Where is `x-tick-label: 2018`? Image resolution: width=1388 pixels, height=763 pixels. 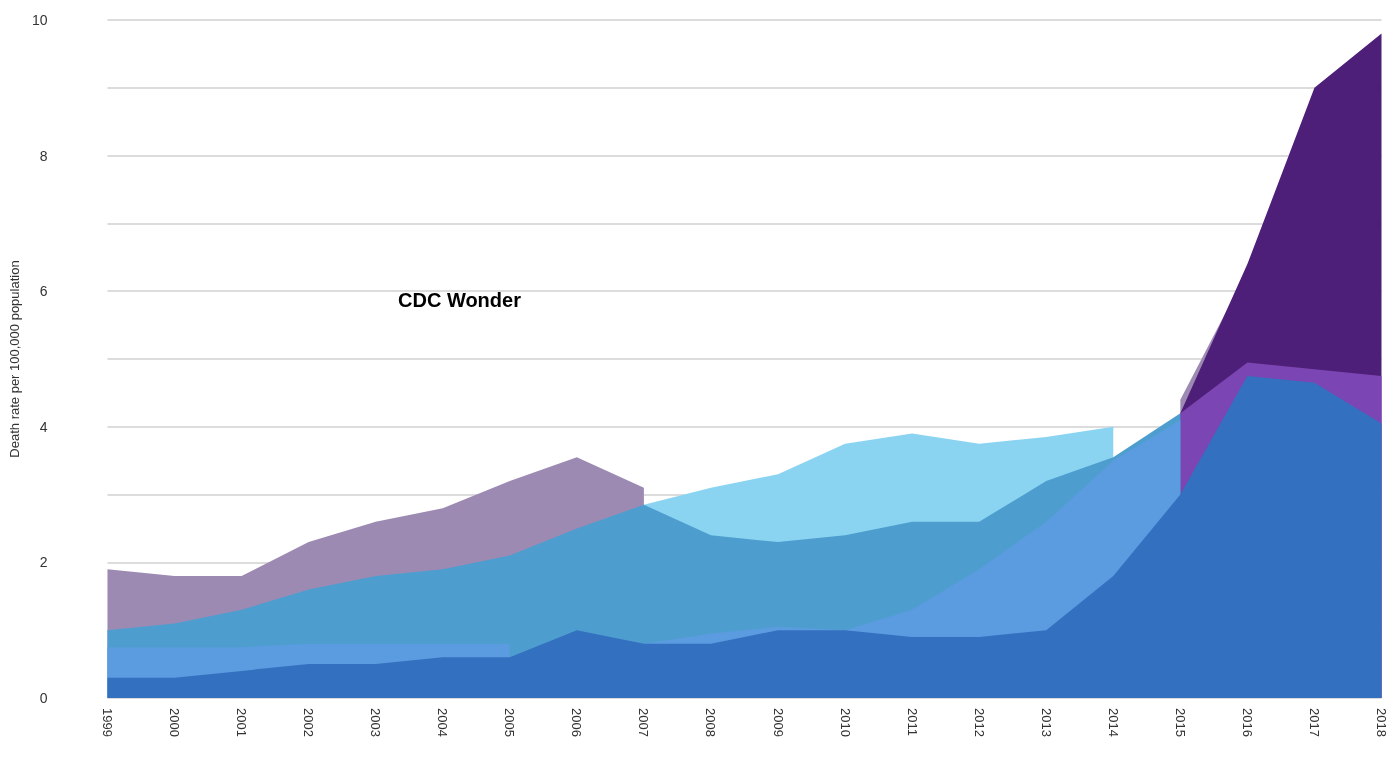 x-tick-label: 2018 is located at coordinates (1381, 722).